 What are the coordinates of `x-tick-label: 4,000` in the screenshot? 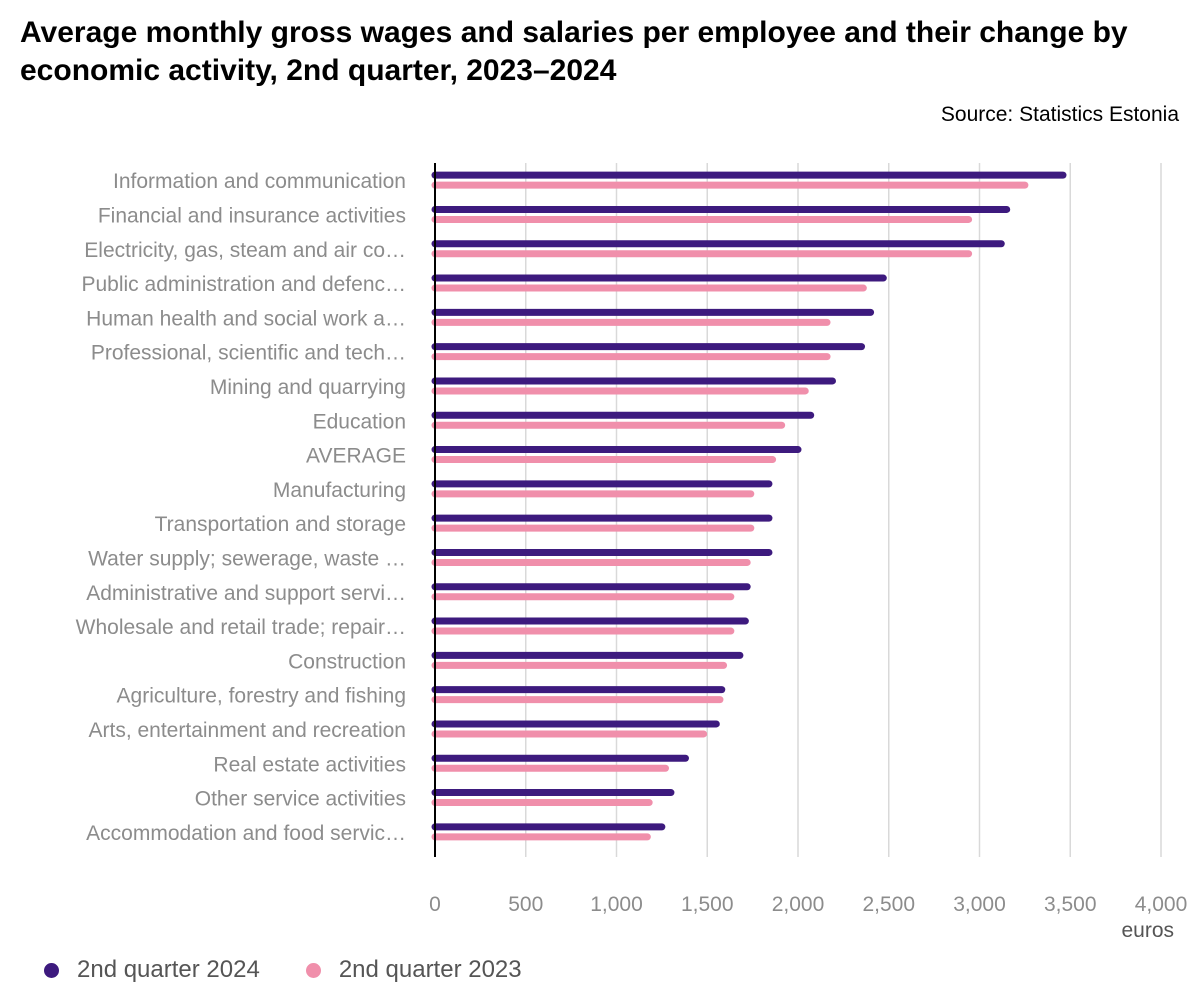 It's located at (1161, 904).